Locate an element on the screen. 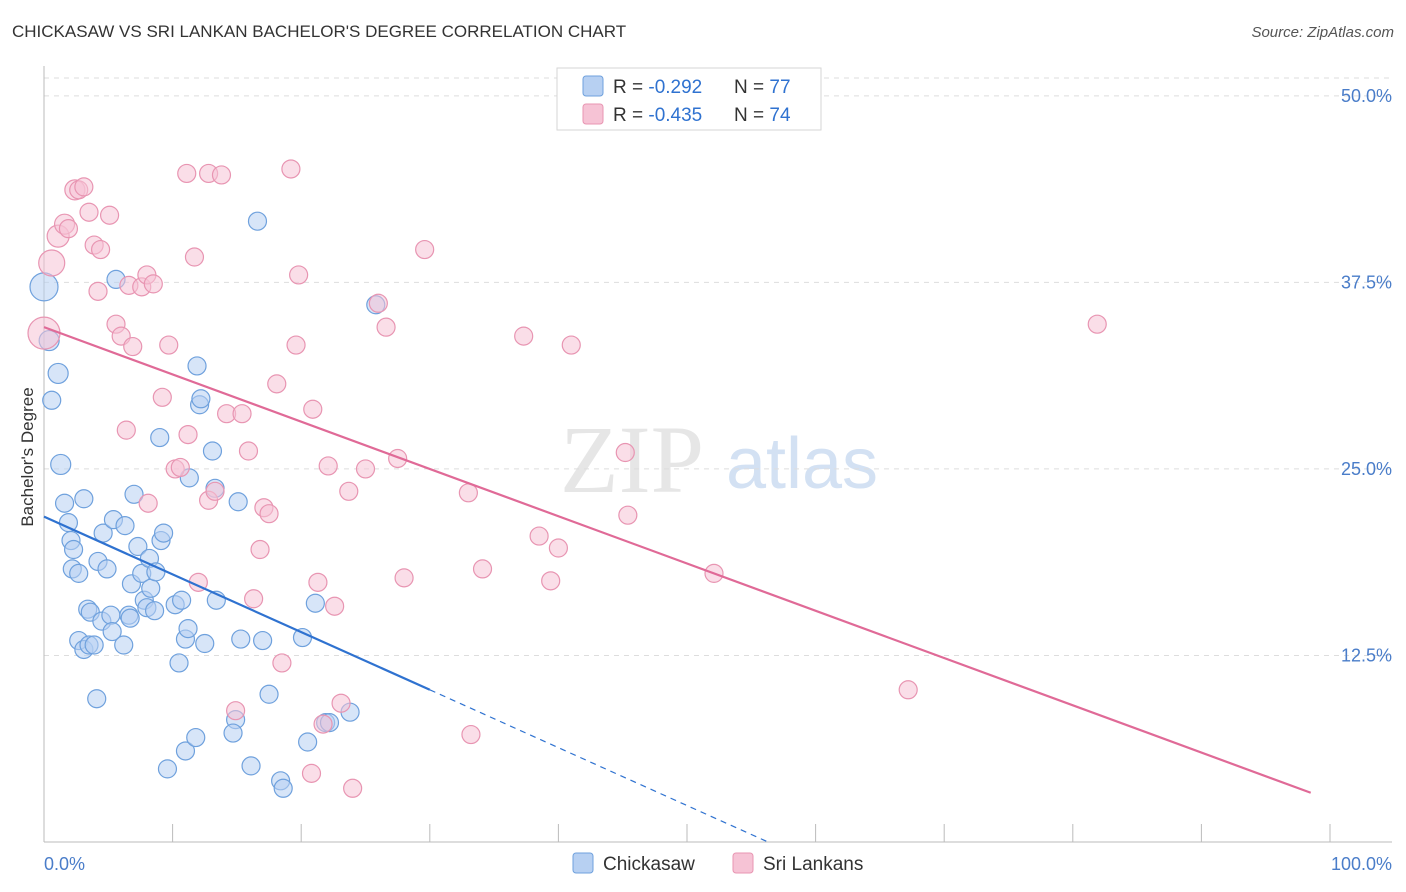  x-tick-label: 0.0% is located at coordinates (64, 864).